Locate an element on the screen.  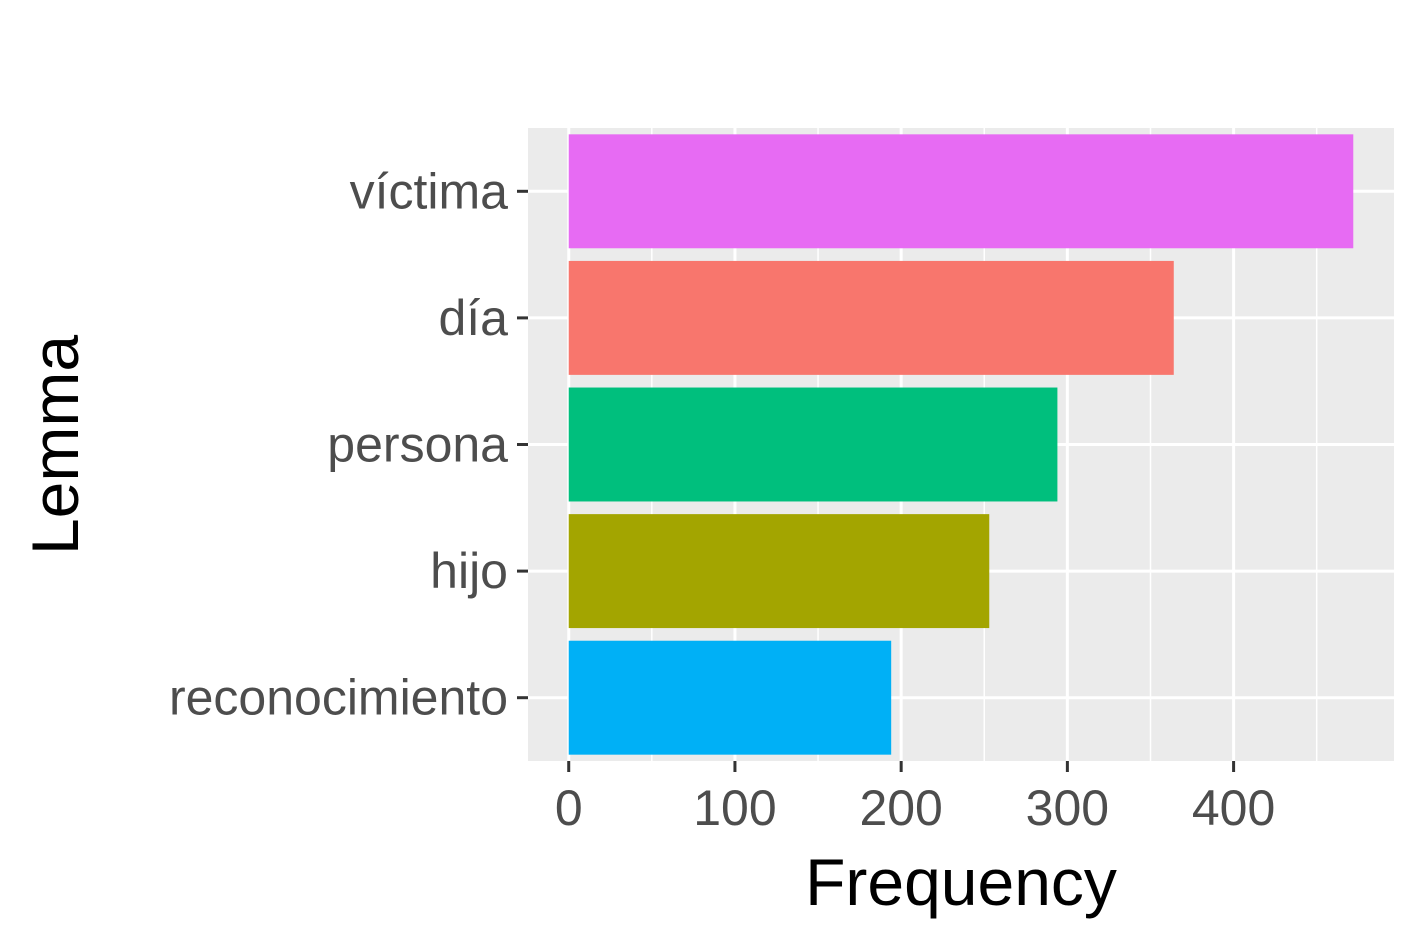
y-tick-label: día is located at coordinates (473, 318).